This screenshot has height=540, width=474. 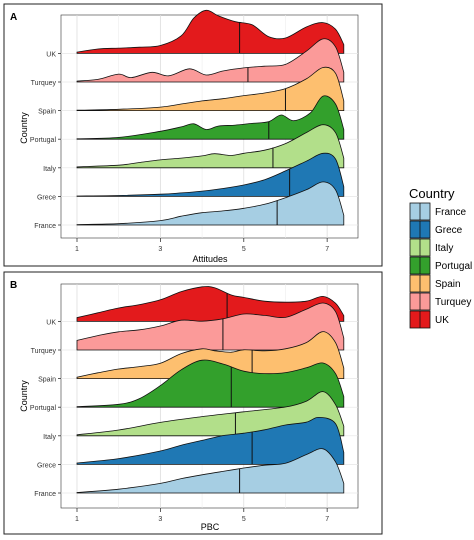 What do you see at coordinates (210, 527) in the screenshot?
I see `panel-b-x-axis-title: PBC` at bounding box center [210, 527].